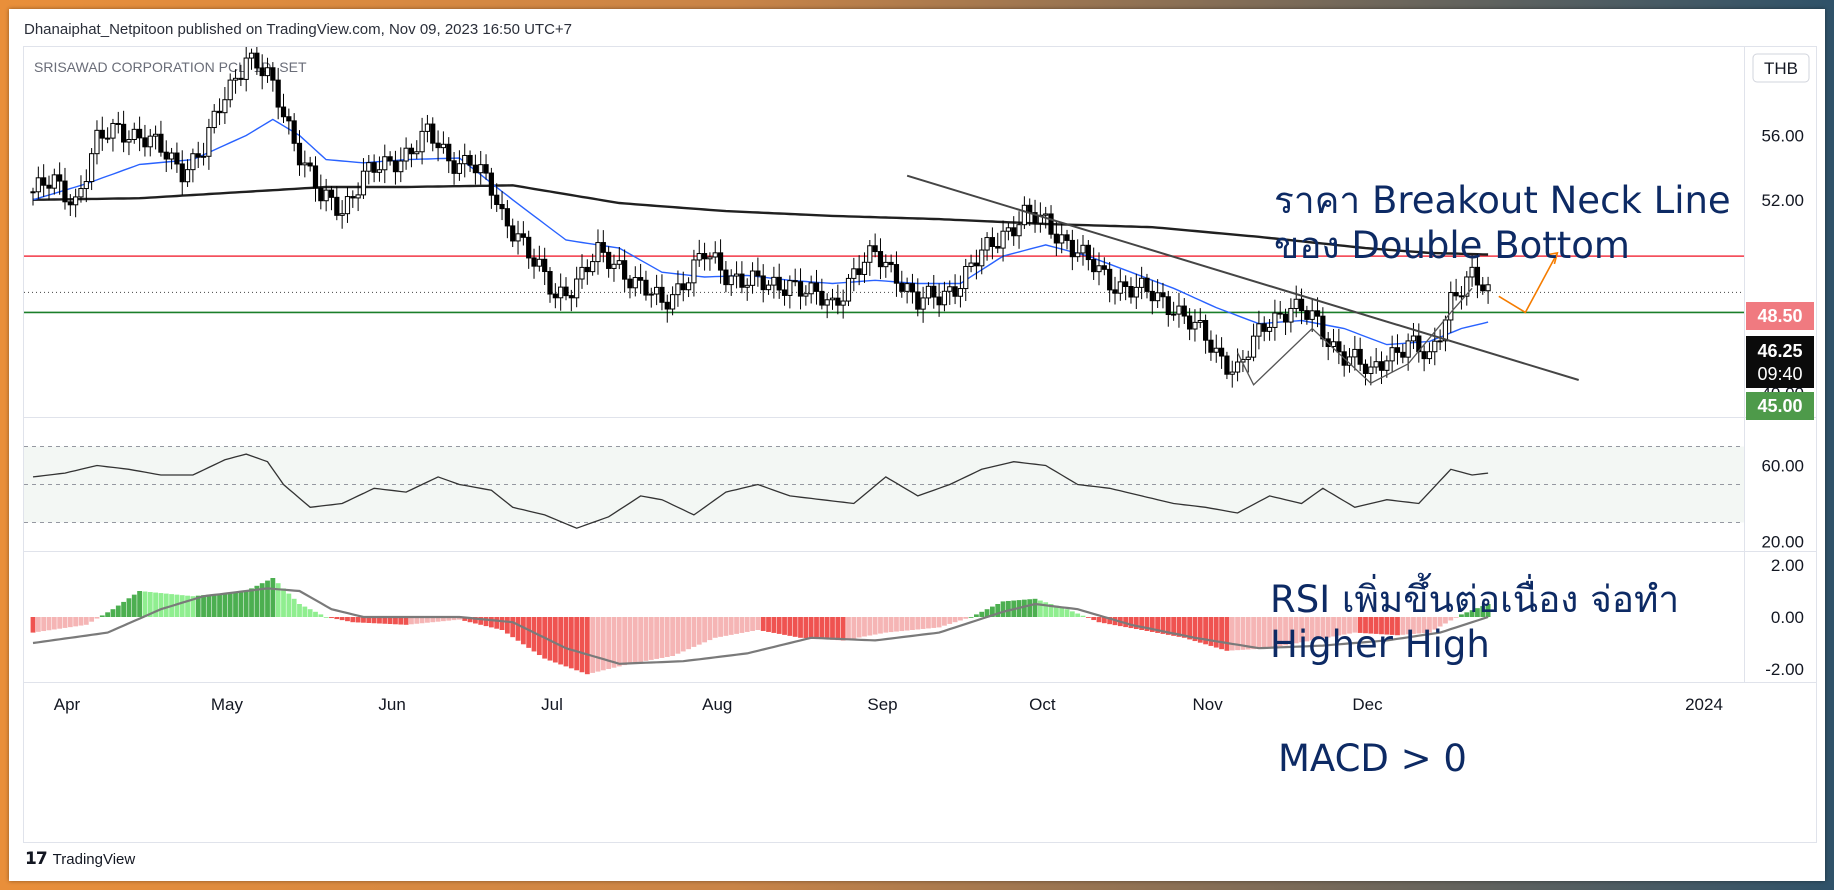  What do you see at coordinates (94, 859) in the screenshot?
I see `footer-brand: TradingView` at bounding box center [94, 859].